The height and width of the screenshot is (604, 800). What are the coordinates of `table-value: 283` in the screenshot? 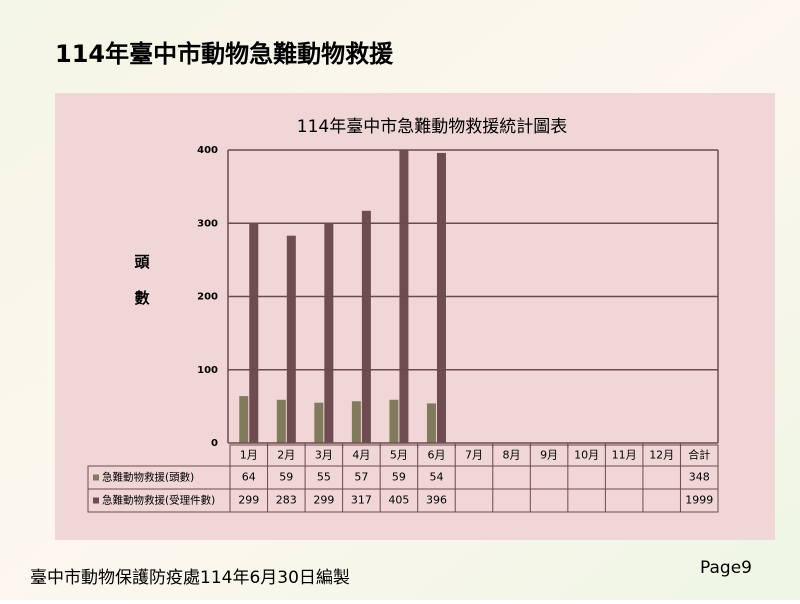 It's located at (286, 500).